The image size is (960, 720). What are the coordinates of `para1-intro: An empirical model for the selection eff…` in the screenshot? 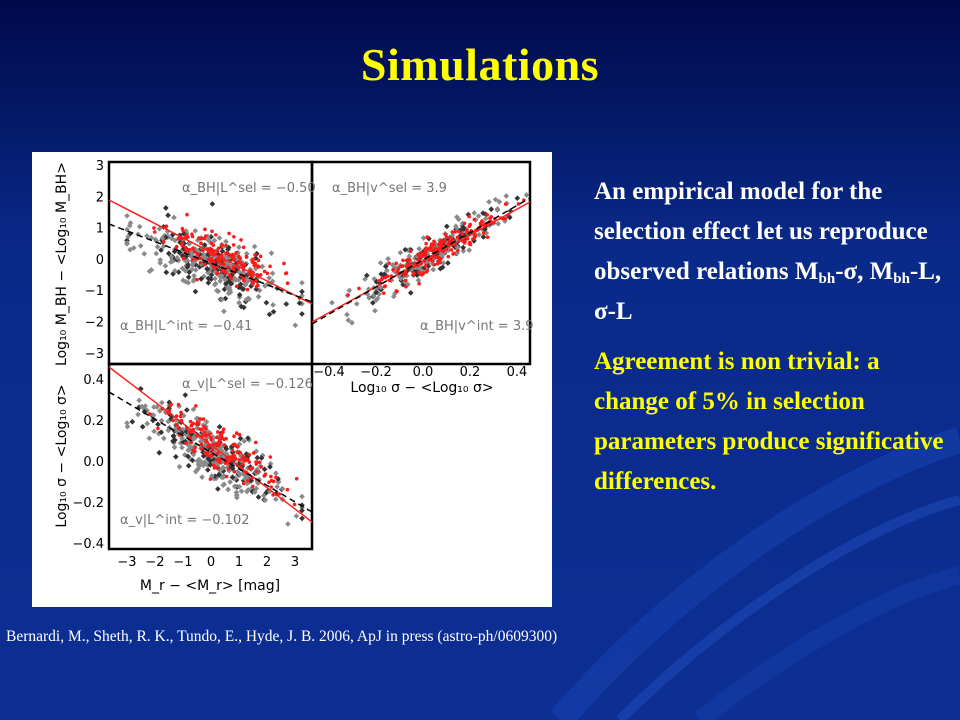 It's located at (761, 231).